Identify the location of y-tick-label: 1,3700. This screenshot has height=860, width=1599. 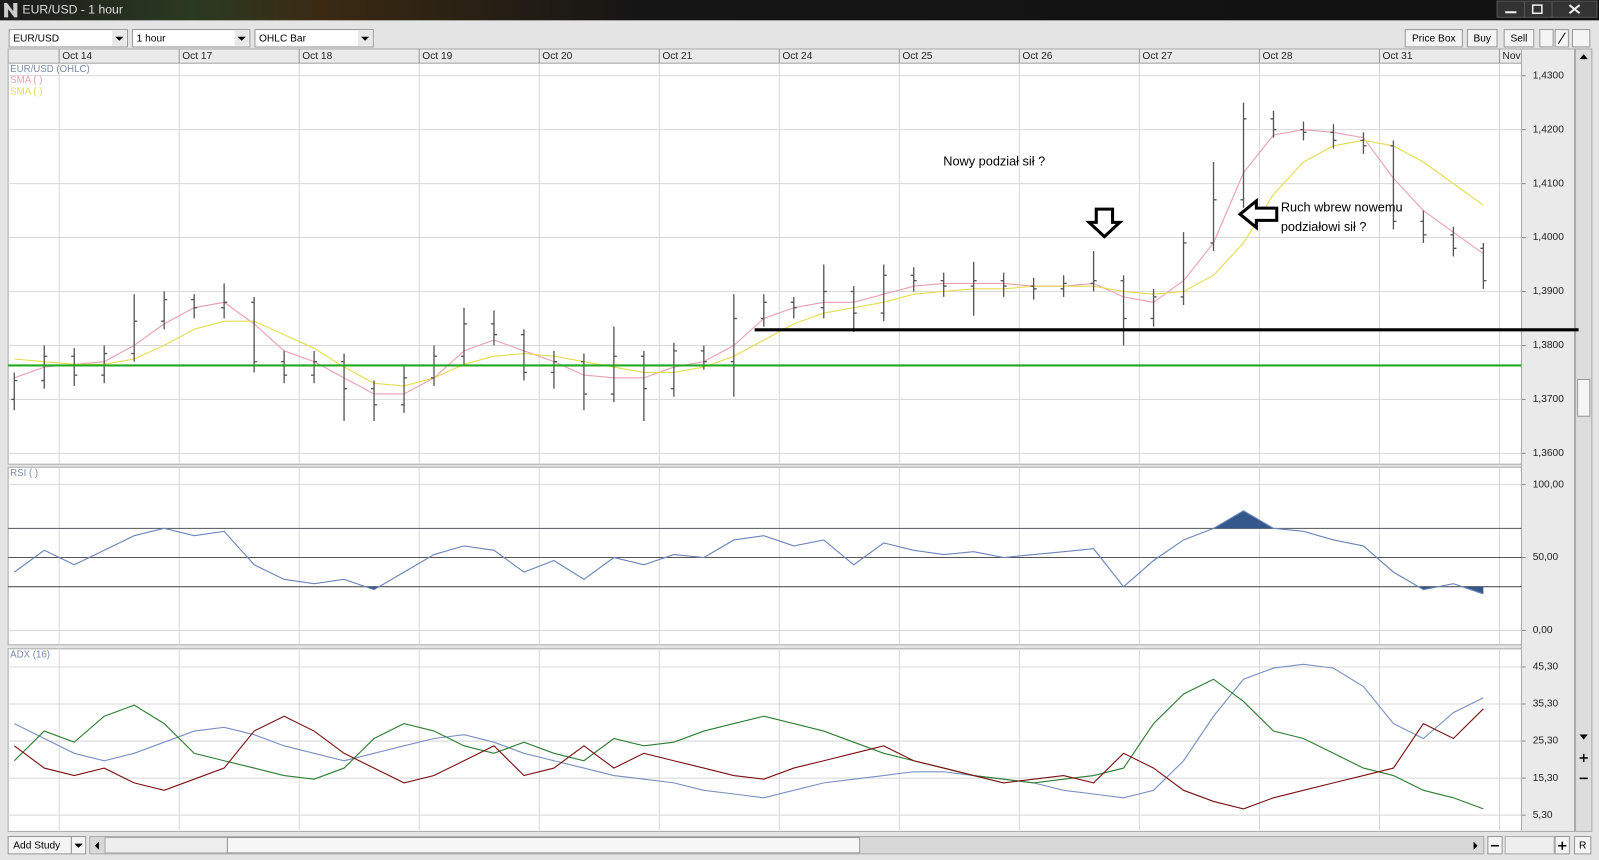
(1548, 399).